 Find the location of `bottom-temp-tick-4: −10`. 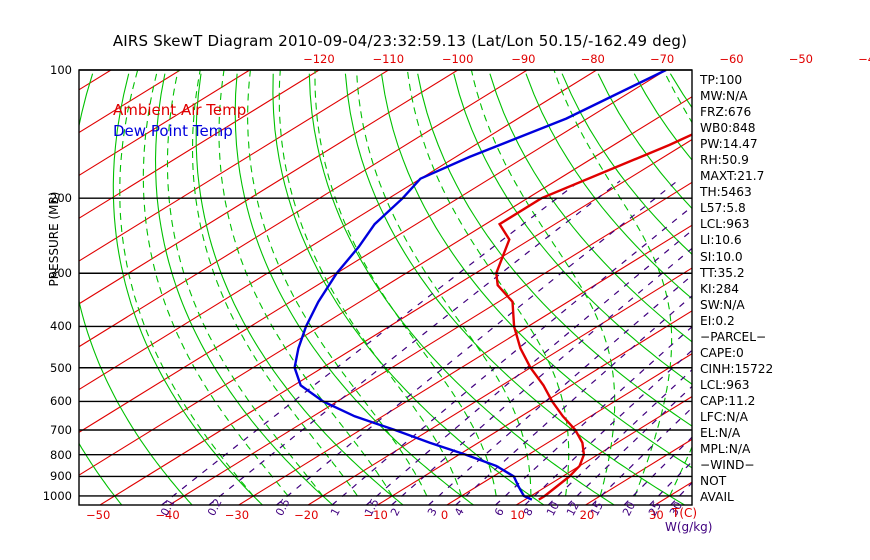

bottom-temp-tick-4: −10 is located at coordinates (375, 515).